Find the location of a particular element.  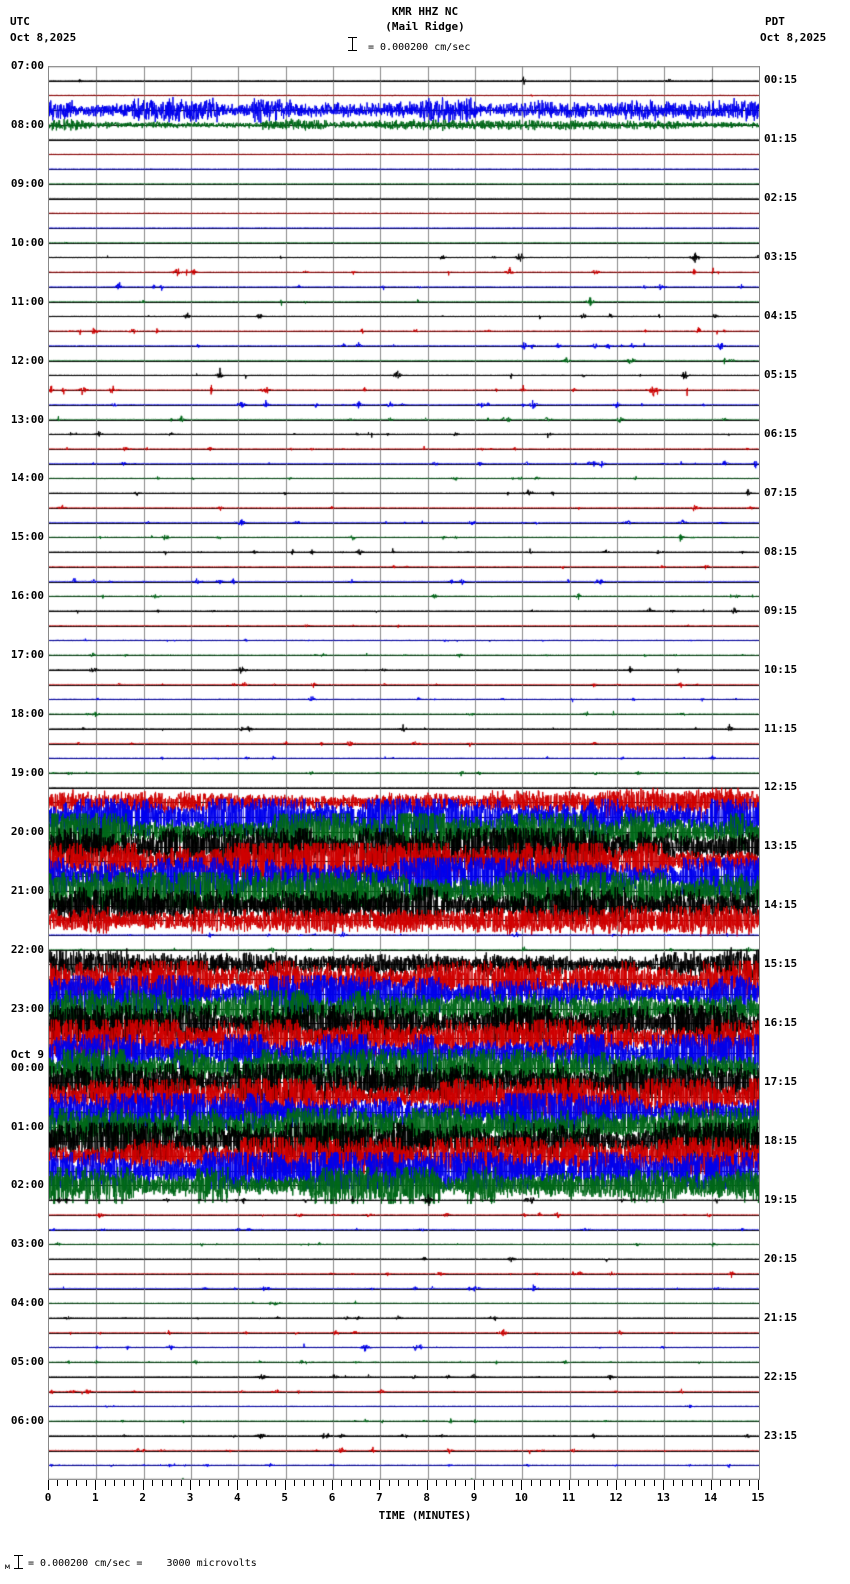

x-axis-tick-label: 14 is located at coordinates (711, 1497).